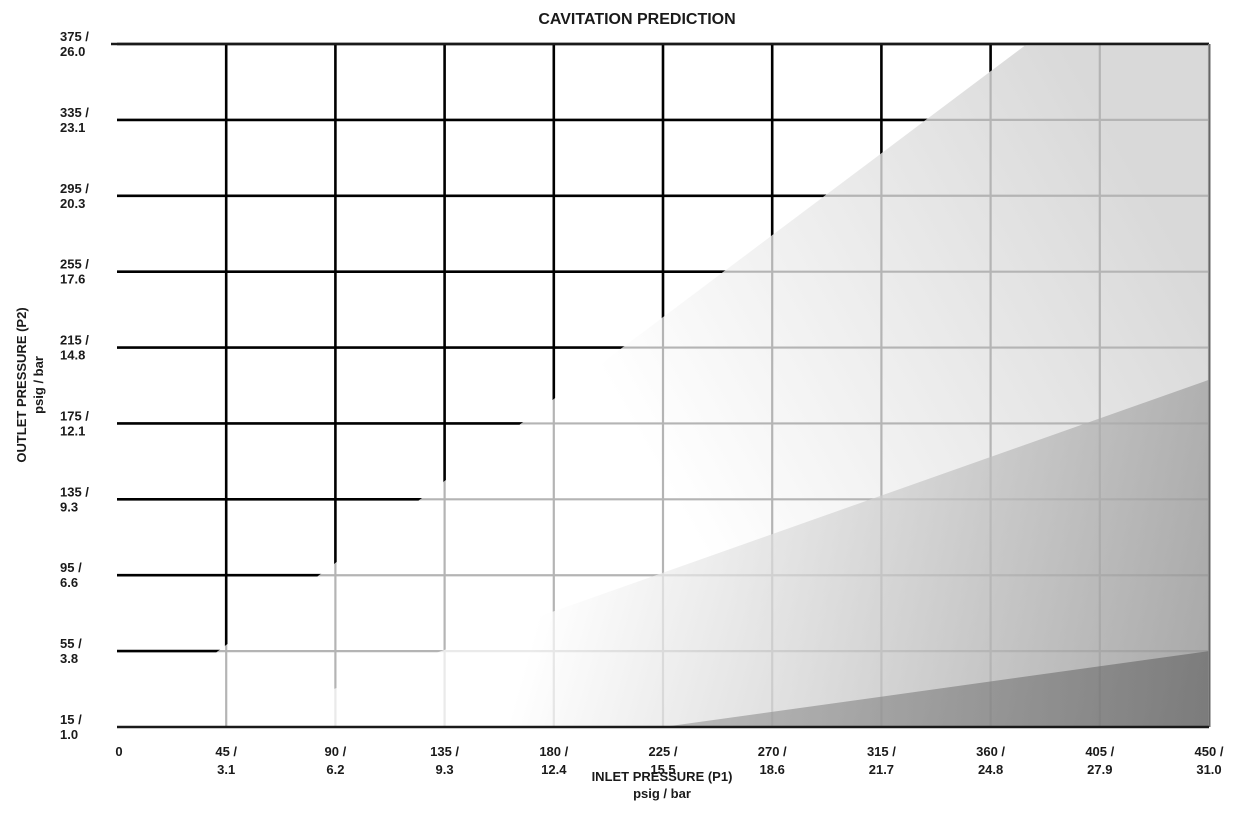  What do you see at coordinates (74, 44) in the screenshot?
I see `y-tick-label: 375 /26.0` at bounding box center [74, 44].